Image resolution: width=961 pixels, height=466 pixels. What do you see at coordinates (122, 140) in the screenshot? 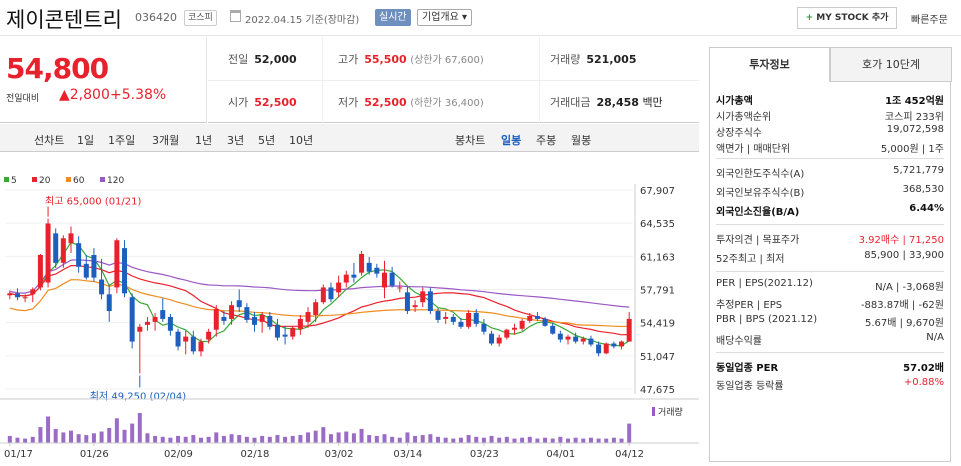
I see `tab-1week: 1주일` at bounding box center [122, 140].